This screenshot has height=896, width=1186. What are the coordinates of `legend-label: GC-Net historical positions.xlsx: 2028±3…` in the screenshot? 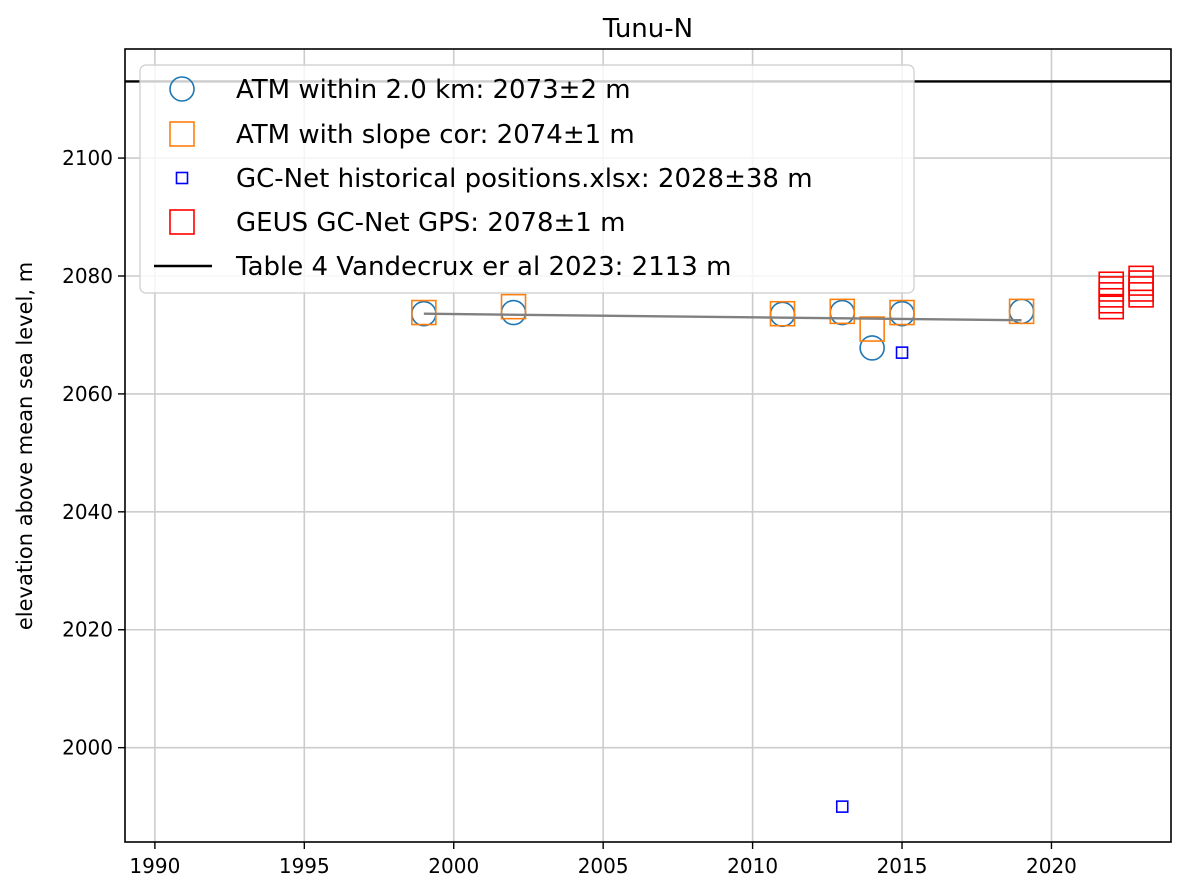 It's located at (524, 179).